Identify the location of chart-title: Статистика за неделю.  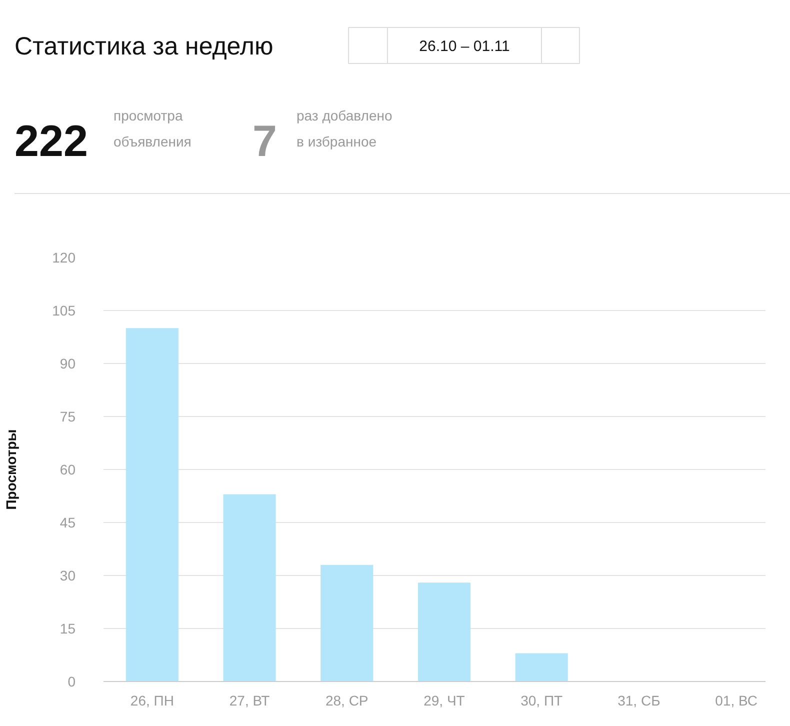
(144, 46).